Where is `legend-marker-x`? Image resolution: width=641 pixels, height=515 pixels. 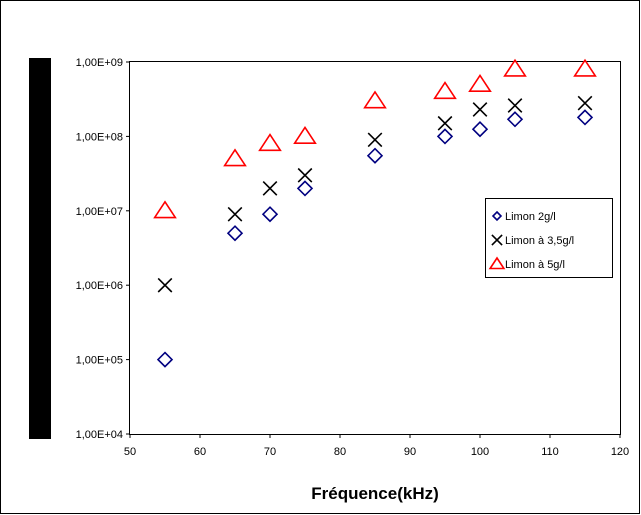 legend-marker-x is located at coordinates (497, 240).